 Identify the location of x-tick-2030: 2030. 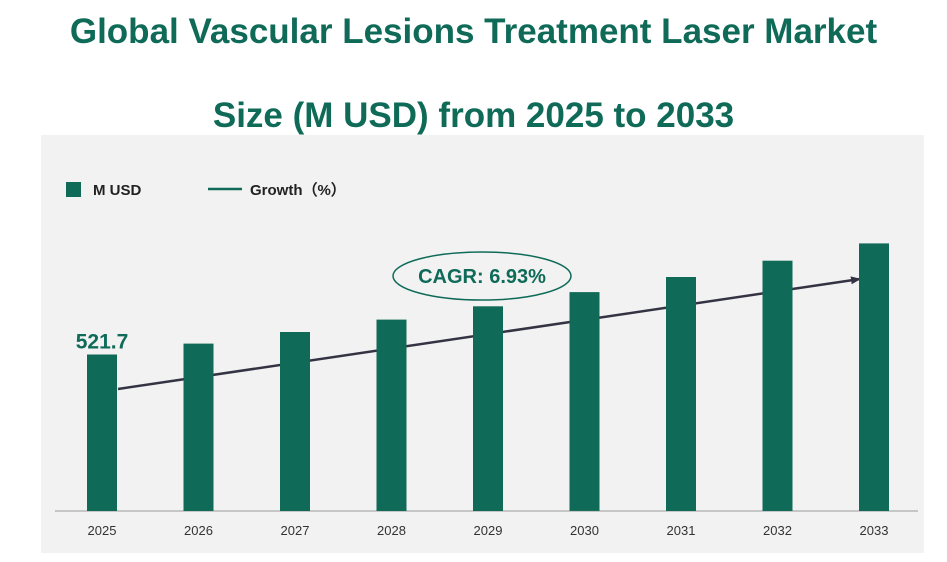
(584, 530).